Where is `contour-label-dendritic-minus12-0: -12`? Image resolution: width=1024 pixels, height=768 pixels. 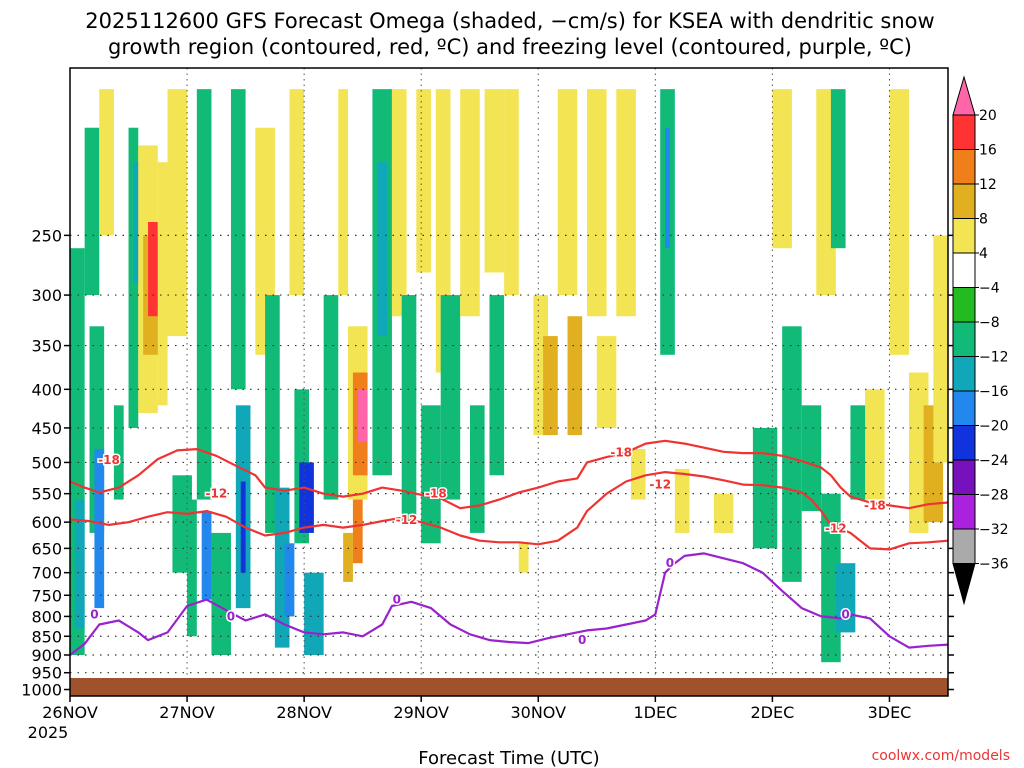
contour-label-dendritic-minus12-0: -12 is located at coordinates (216, 494).